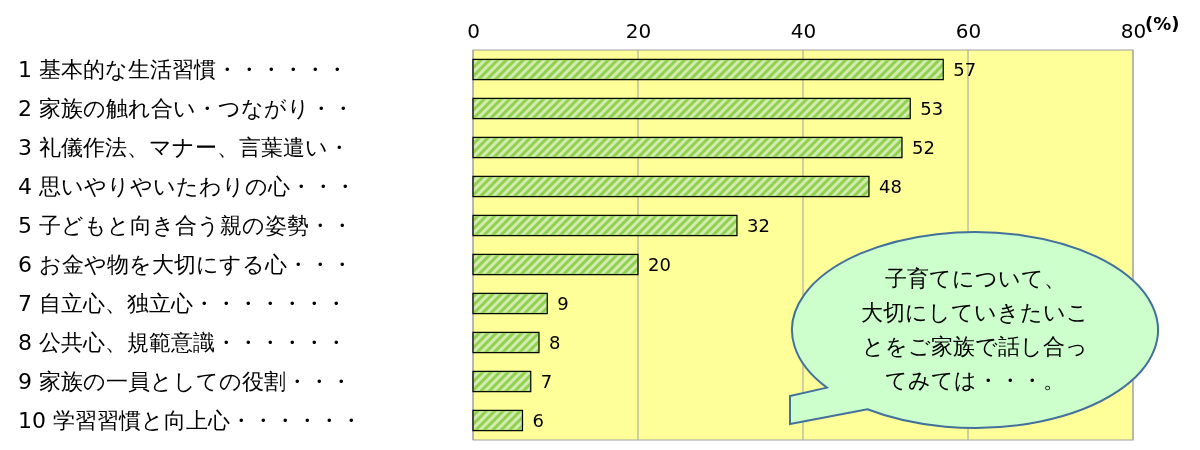 The width and height of the screenshot is (1200, 450). I want to click on y-tick-label: 9 家族の一員としての役割・・・, so click(185, 382).